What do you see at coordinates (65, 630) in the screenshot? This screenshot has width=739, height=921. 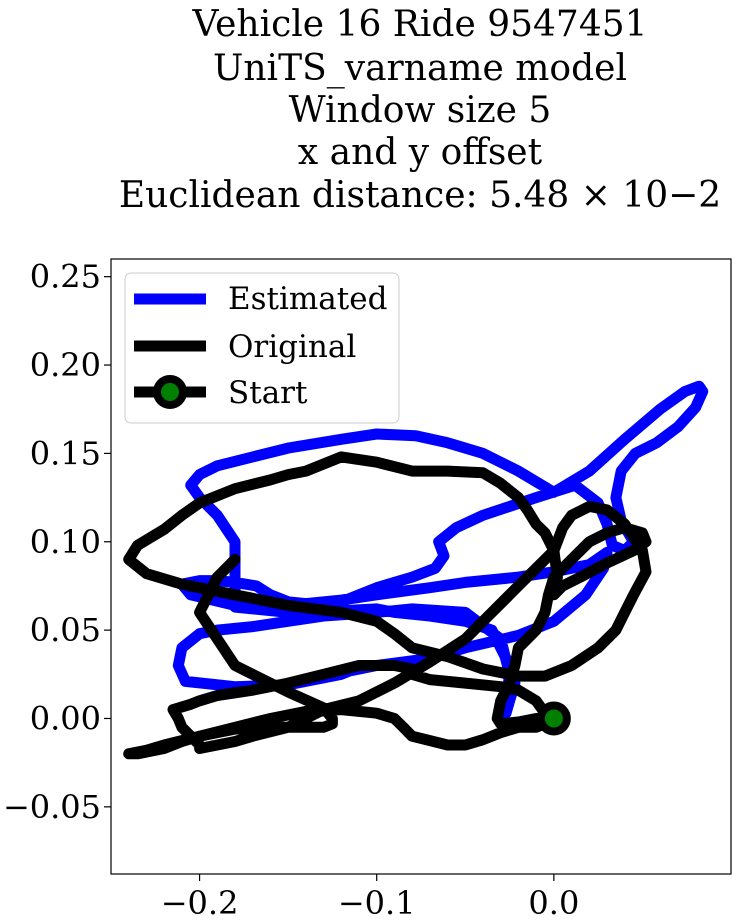 I see `y-tick-label: 0.05` at bounding box center [65, 630].